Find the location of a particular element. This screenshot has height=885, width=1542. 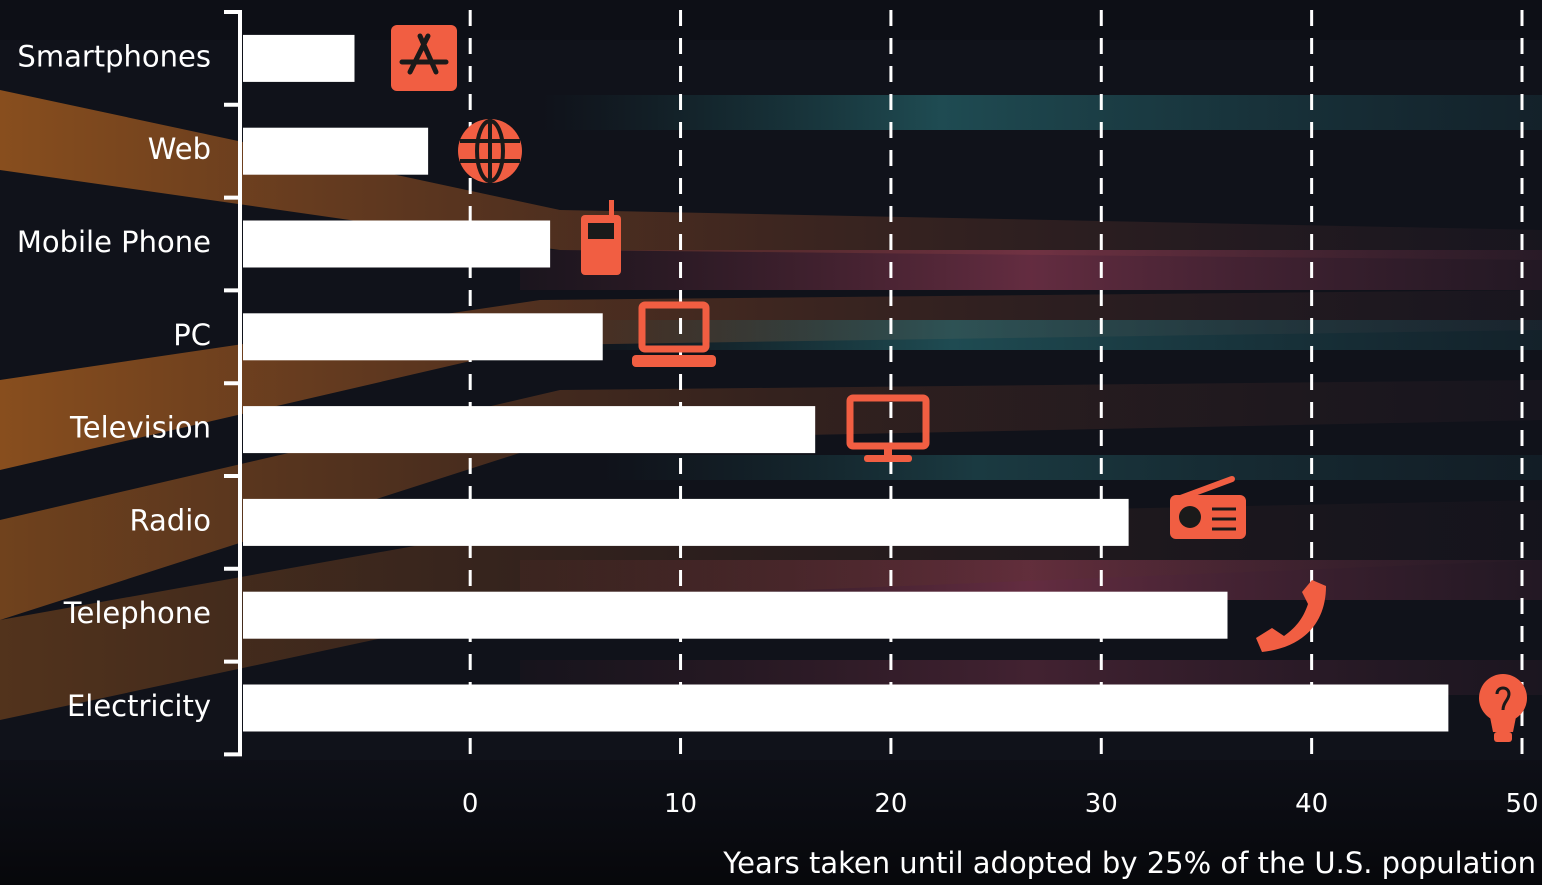

bar-mobile-phone is located at coordinates (397, 244).